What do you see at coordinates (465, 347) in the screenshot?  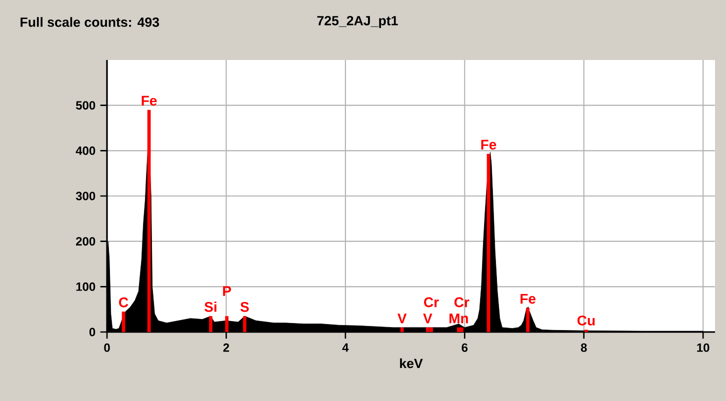 I see `x-tick-label: 6` at bounding box center [465, 347].